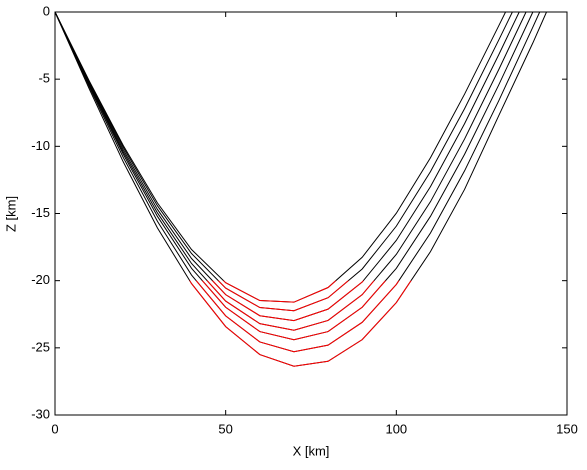  I want to click on y-axis-label: Z [km], so click(10, 214).